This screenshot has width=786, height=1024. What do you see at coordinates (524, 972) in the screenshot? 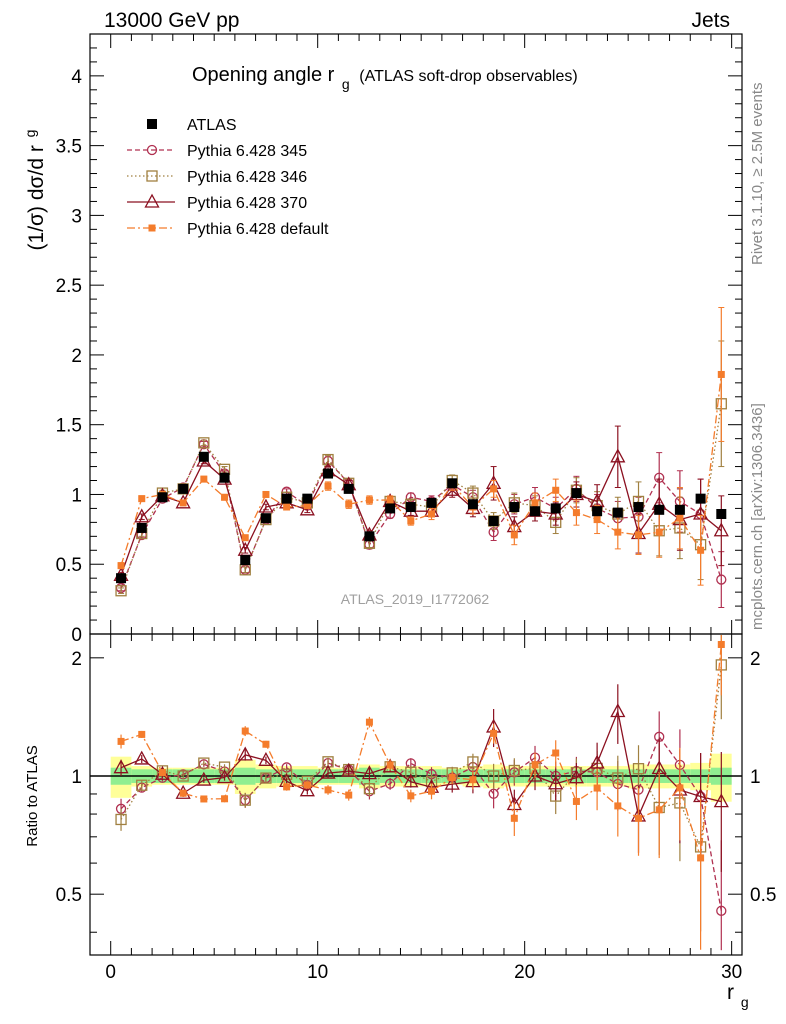
I see `x-tick-label: 20` at bounding box center [524, 972].